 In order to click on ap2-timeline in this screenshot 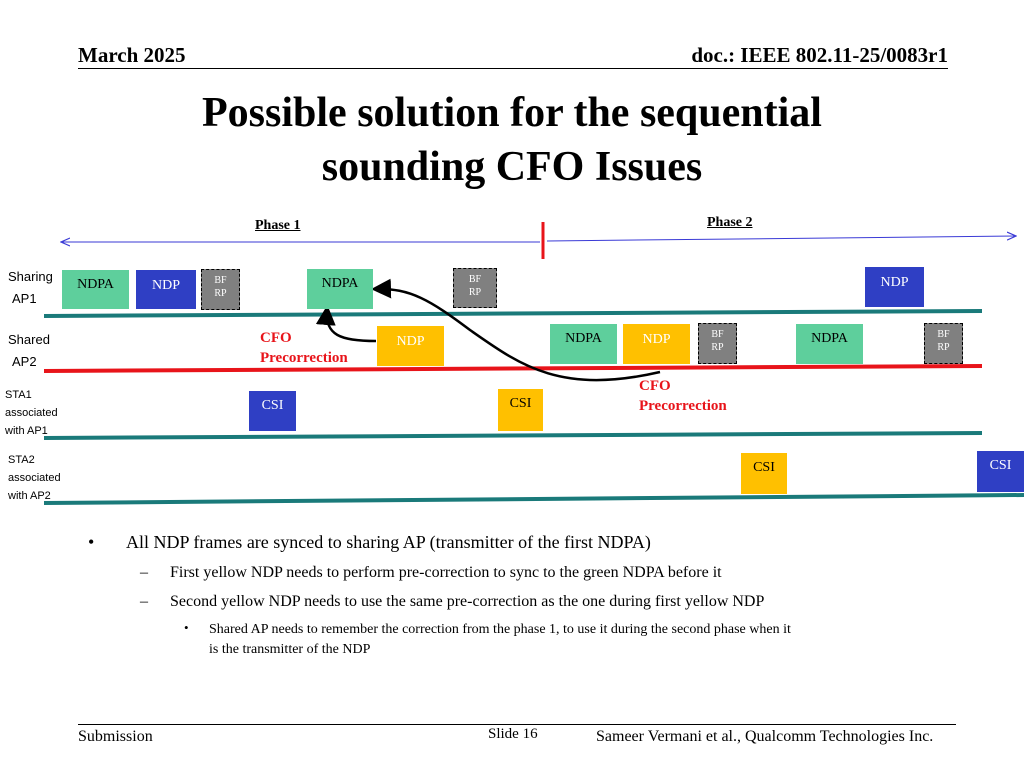, I will do `click(513, 368)`.